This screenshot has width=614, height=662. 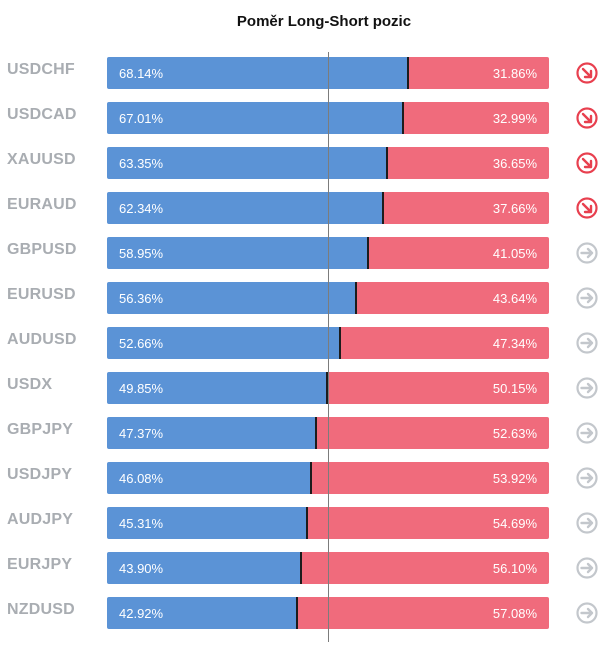 What do you see at coordinates (514, 163) in the screenshot?
I see `short-value-label: 36.65%` at bounding box center [514, 163].